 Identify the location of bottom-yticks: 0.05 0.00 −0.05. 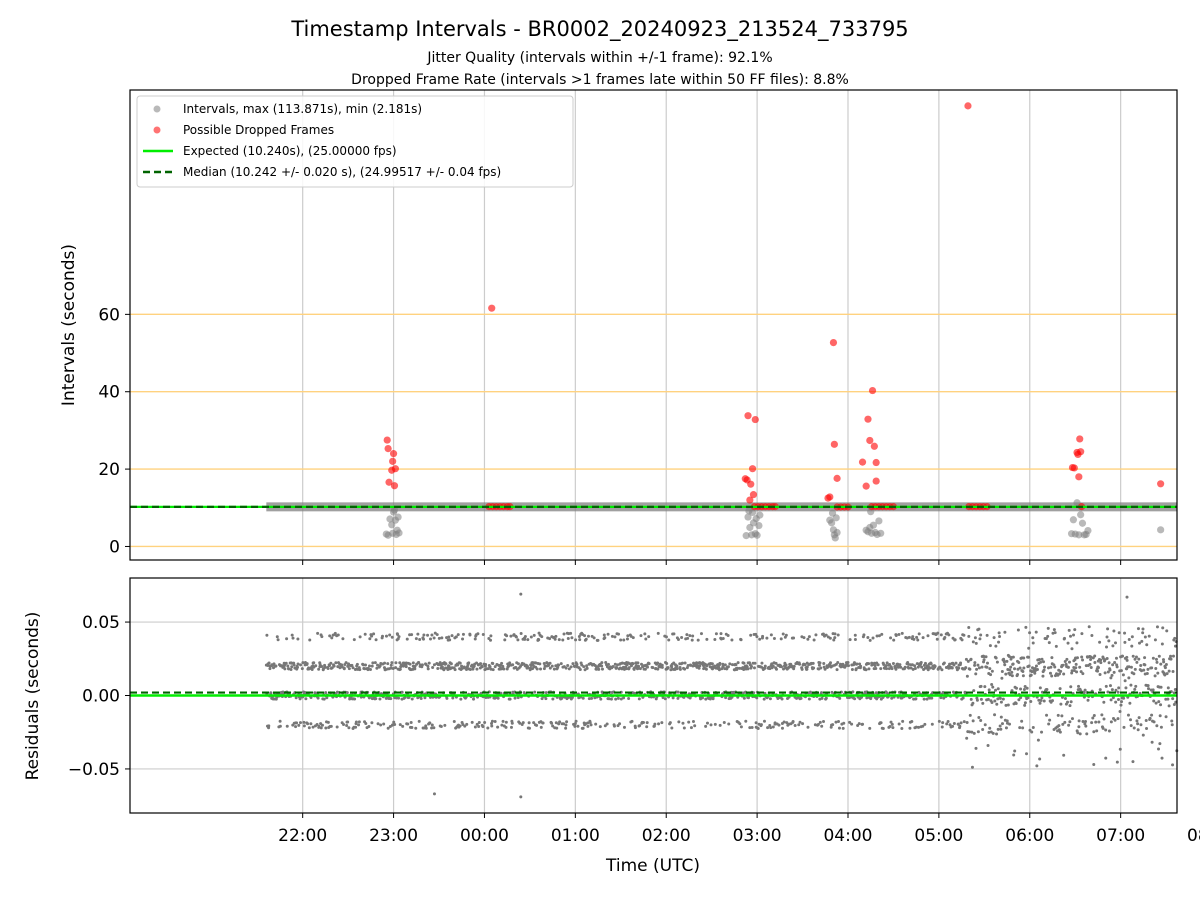
(99, 696).